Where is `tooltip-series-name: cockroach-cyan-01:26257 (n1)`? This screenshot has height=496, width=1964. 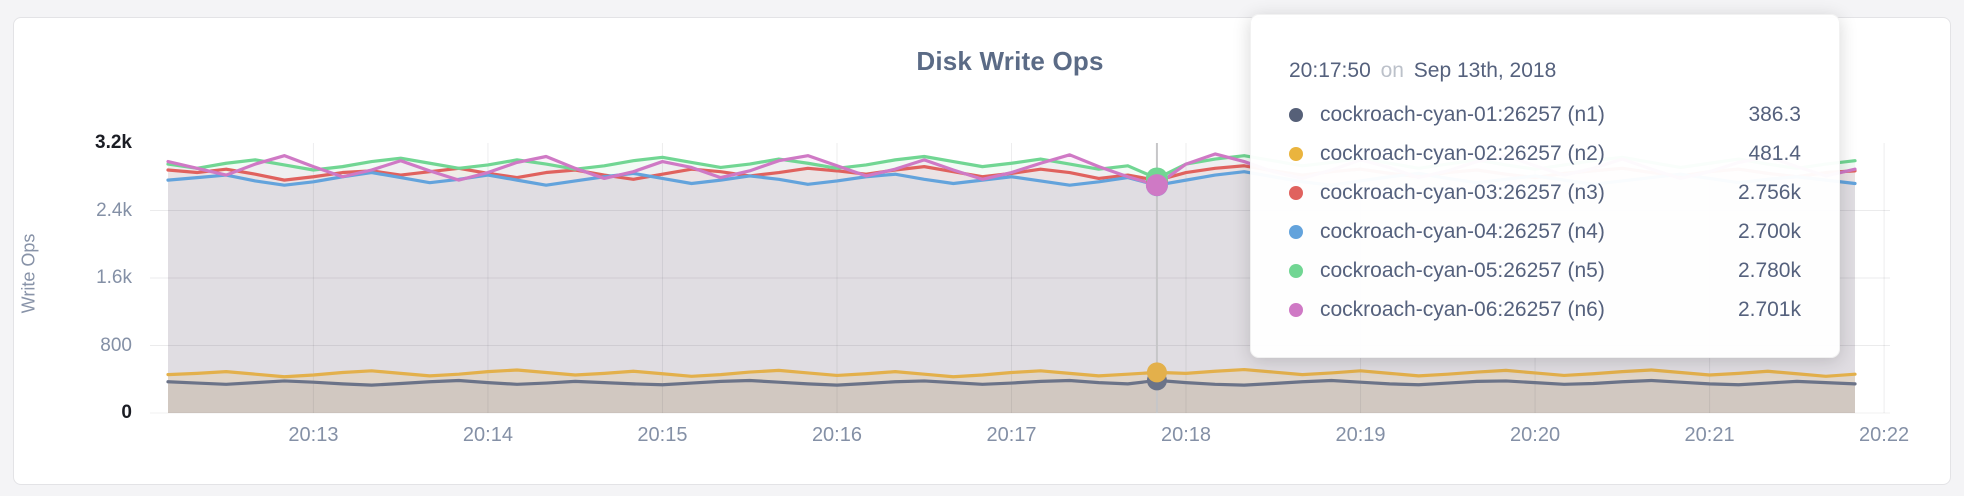
tooltip-series-name: cockroach-cyan-01:26257 (n1) is located at coordinates (1462, 114).